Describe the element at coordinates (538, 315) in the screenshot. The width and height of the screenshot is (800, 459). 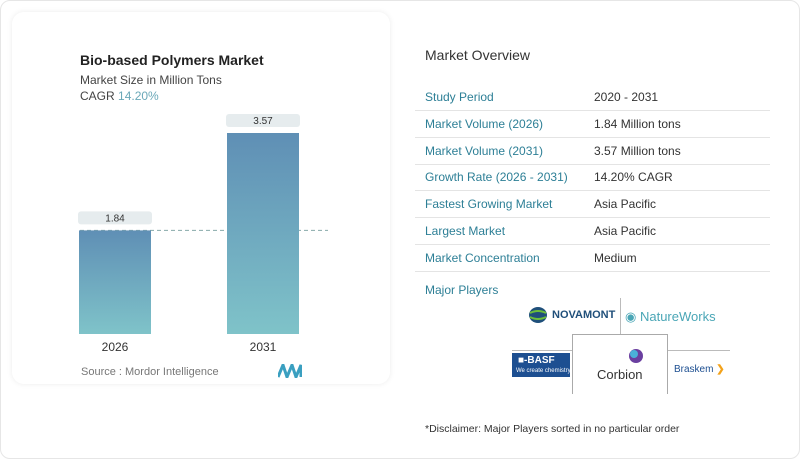
I see `novamont-globe-icon` at that location.